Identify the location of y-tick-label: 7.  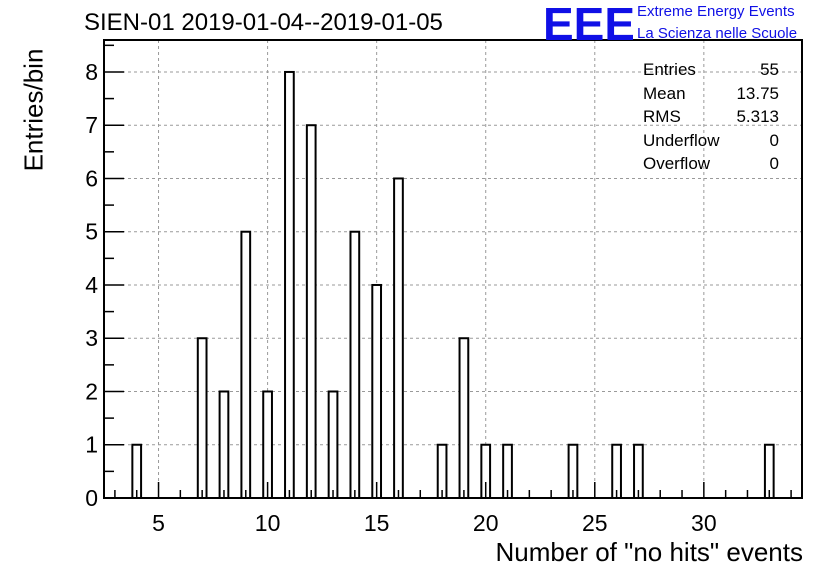
(91, 125).